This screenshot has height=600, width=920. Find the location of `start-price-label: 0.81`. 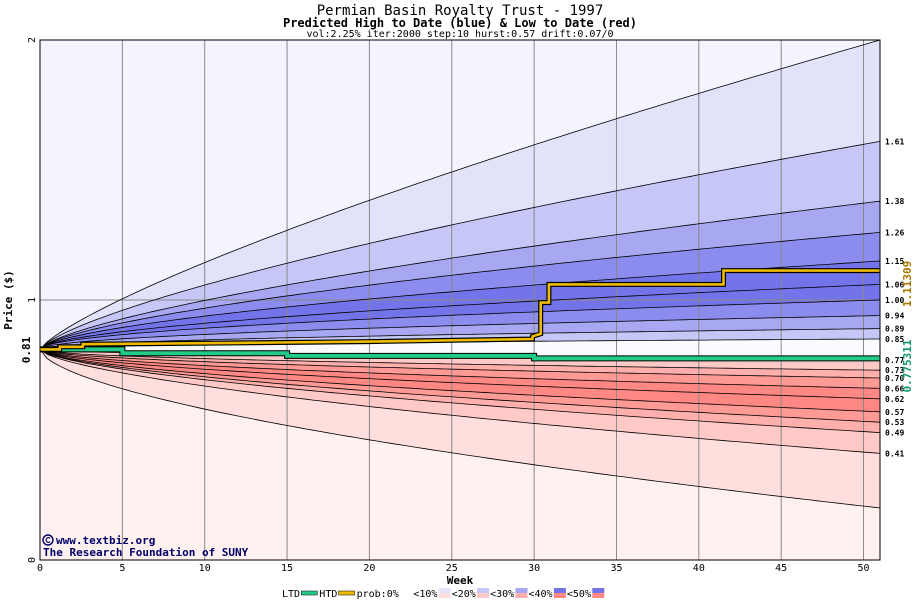

start-price-label: 0.81 is located at coordinates (26, 349).